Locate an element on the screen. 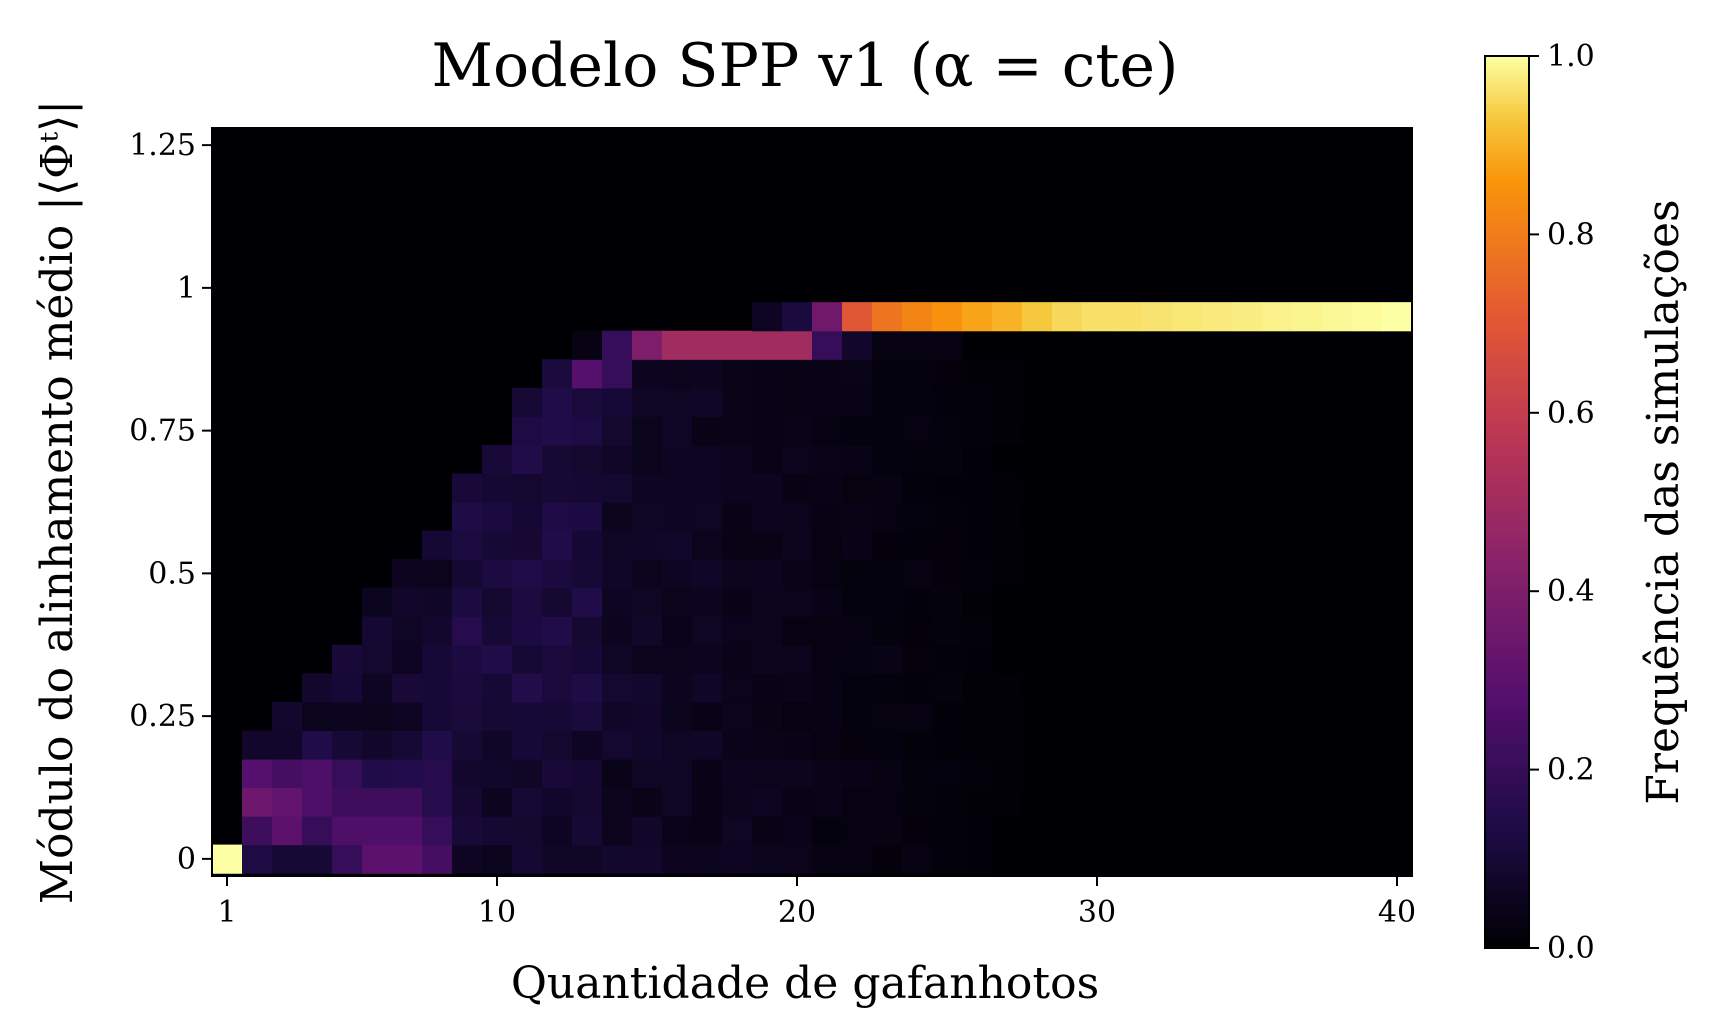 This screenshot has width=1724, height=1036. colorbar-tick-label: 0.0 is located at coordinates (1571, 948).